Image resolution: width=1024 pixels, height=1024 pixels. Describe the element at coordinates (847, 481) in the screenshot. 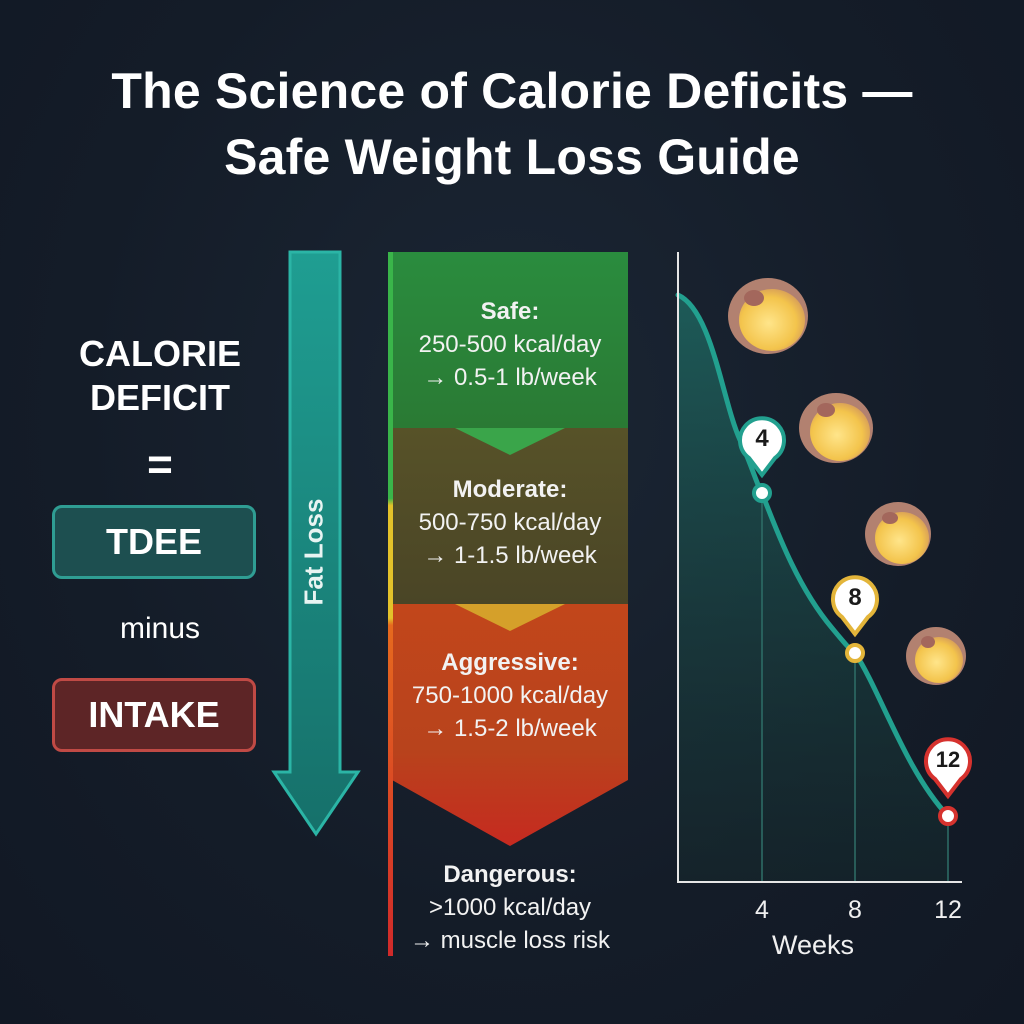

I see `fat-cells` at that location.